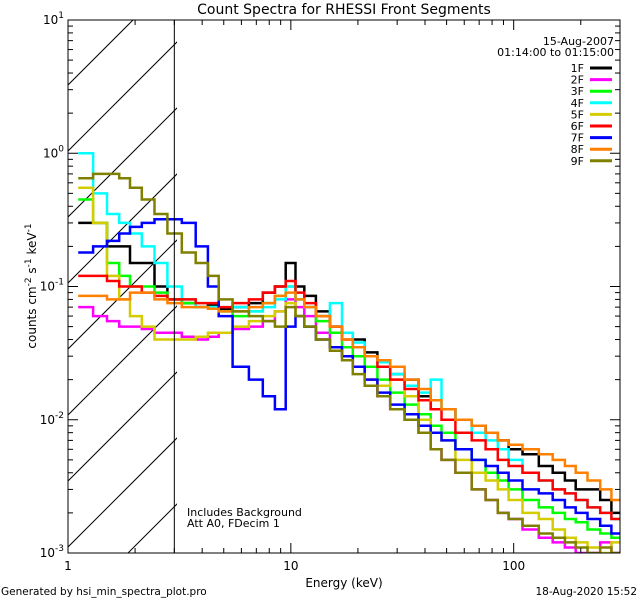 Image resolution: width=640 pixels, height=600 pixels. I want to click on y-tick-label: 10¹, so click(53, 19).